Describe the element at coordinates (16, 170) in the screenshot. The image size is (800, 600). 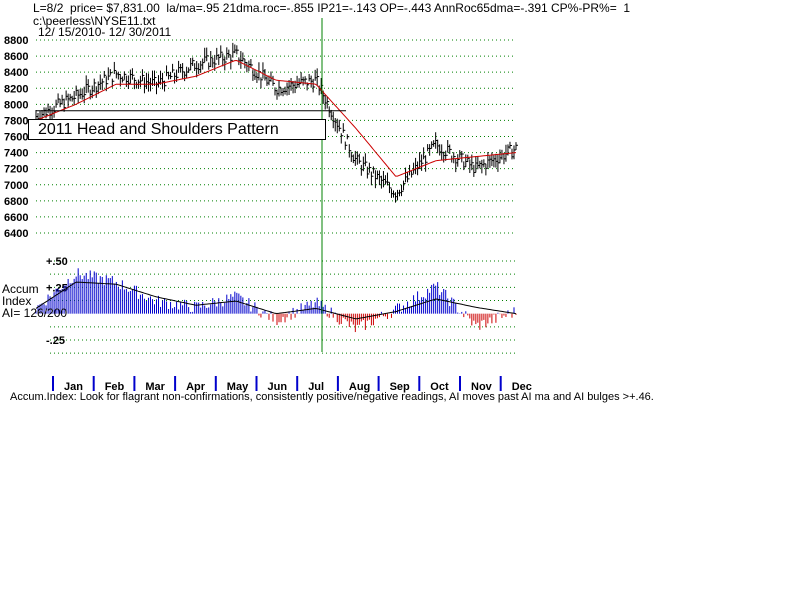
I see `price-tick-label: 7200` at that location.